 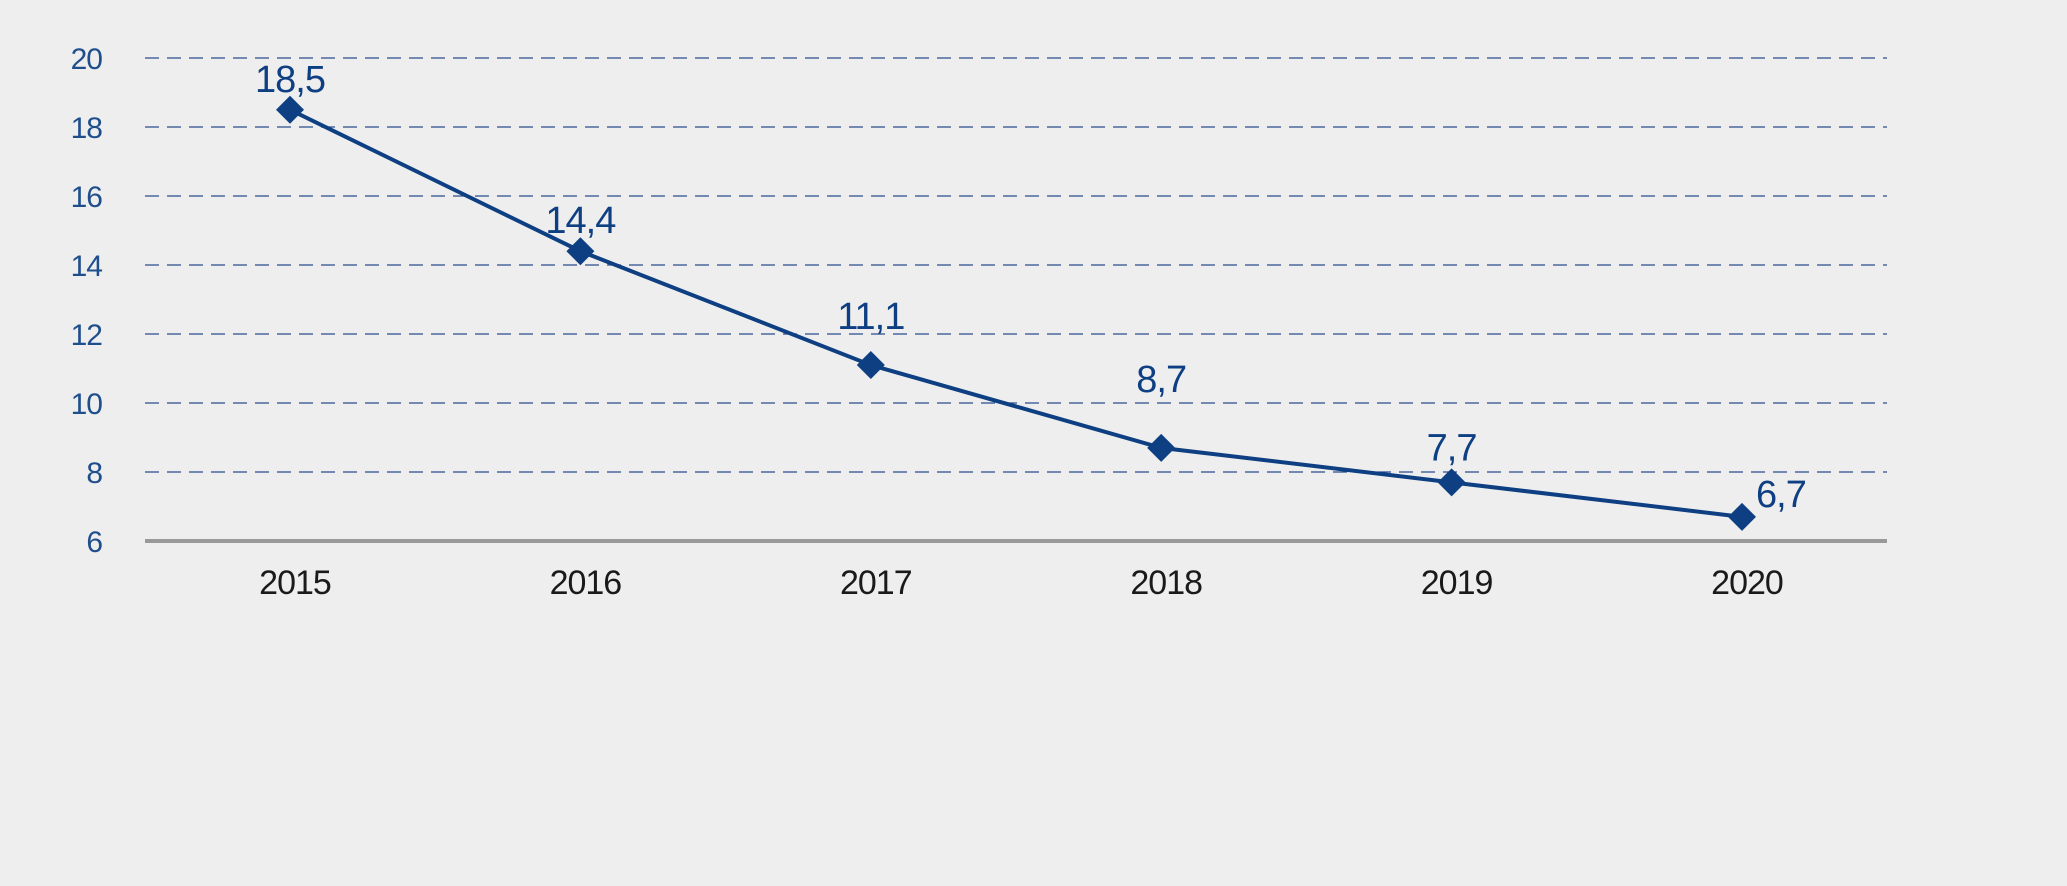 What do you see at coordinates (87, 59) in the screenshot?
I see `y-tick-label: 20` at bounding box center [87, 59].